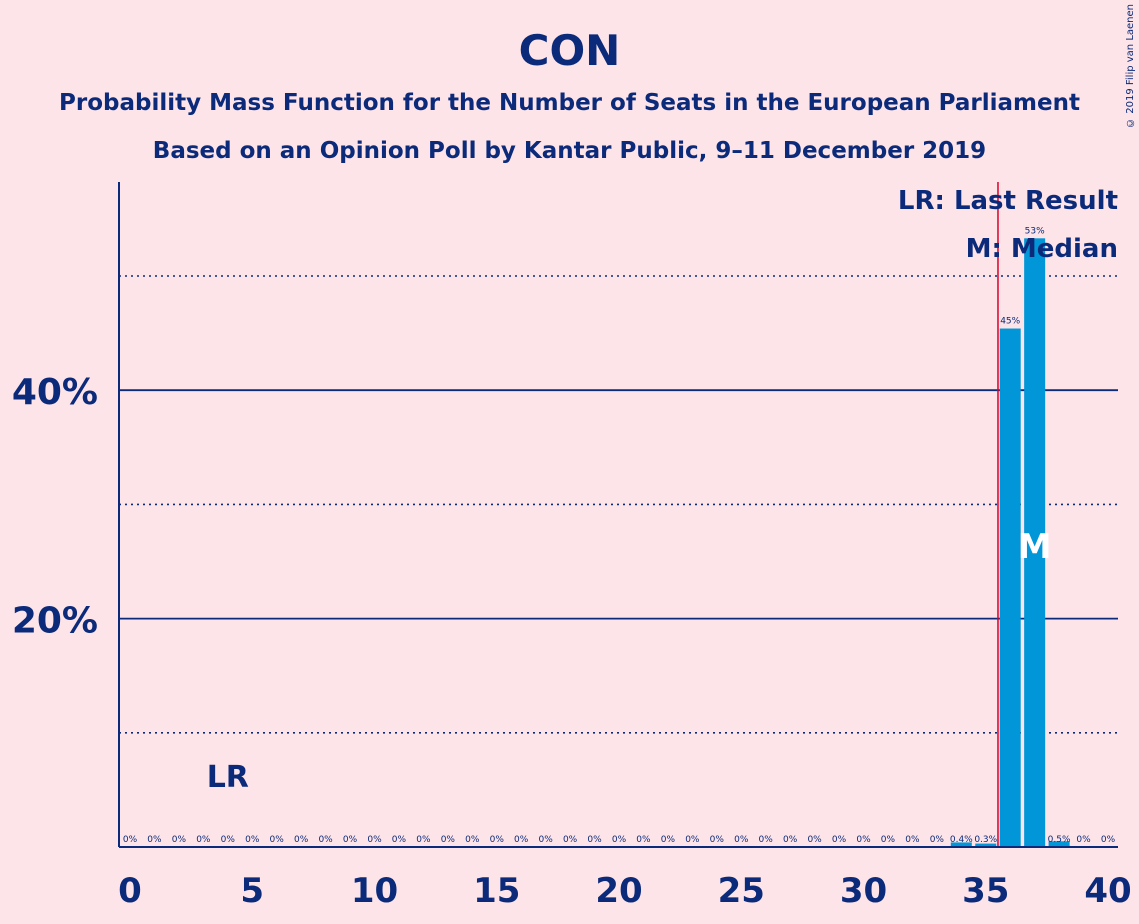 This screenshot has width=1139, height=924. Describe the element at coordinates (1010, 322) in the screenshot. I see `data-label-36: 45%` at that location.